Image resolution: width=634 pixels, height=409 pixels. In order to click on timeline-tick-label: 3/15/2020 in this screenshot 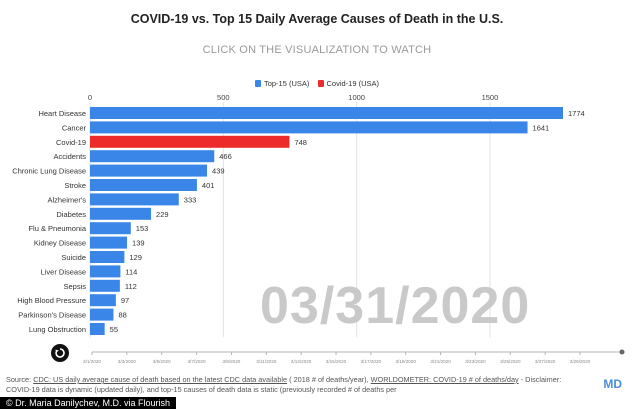, I will do `click(336, 361)`.